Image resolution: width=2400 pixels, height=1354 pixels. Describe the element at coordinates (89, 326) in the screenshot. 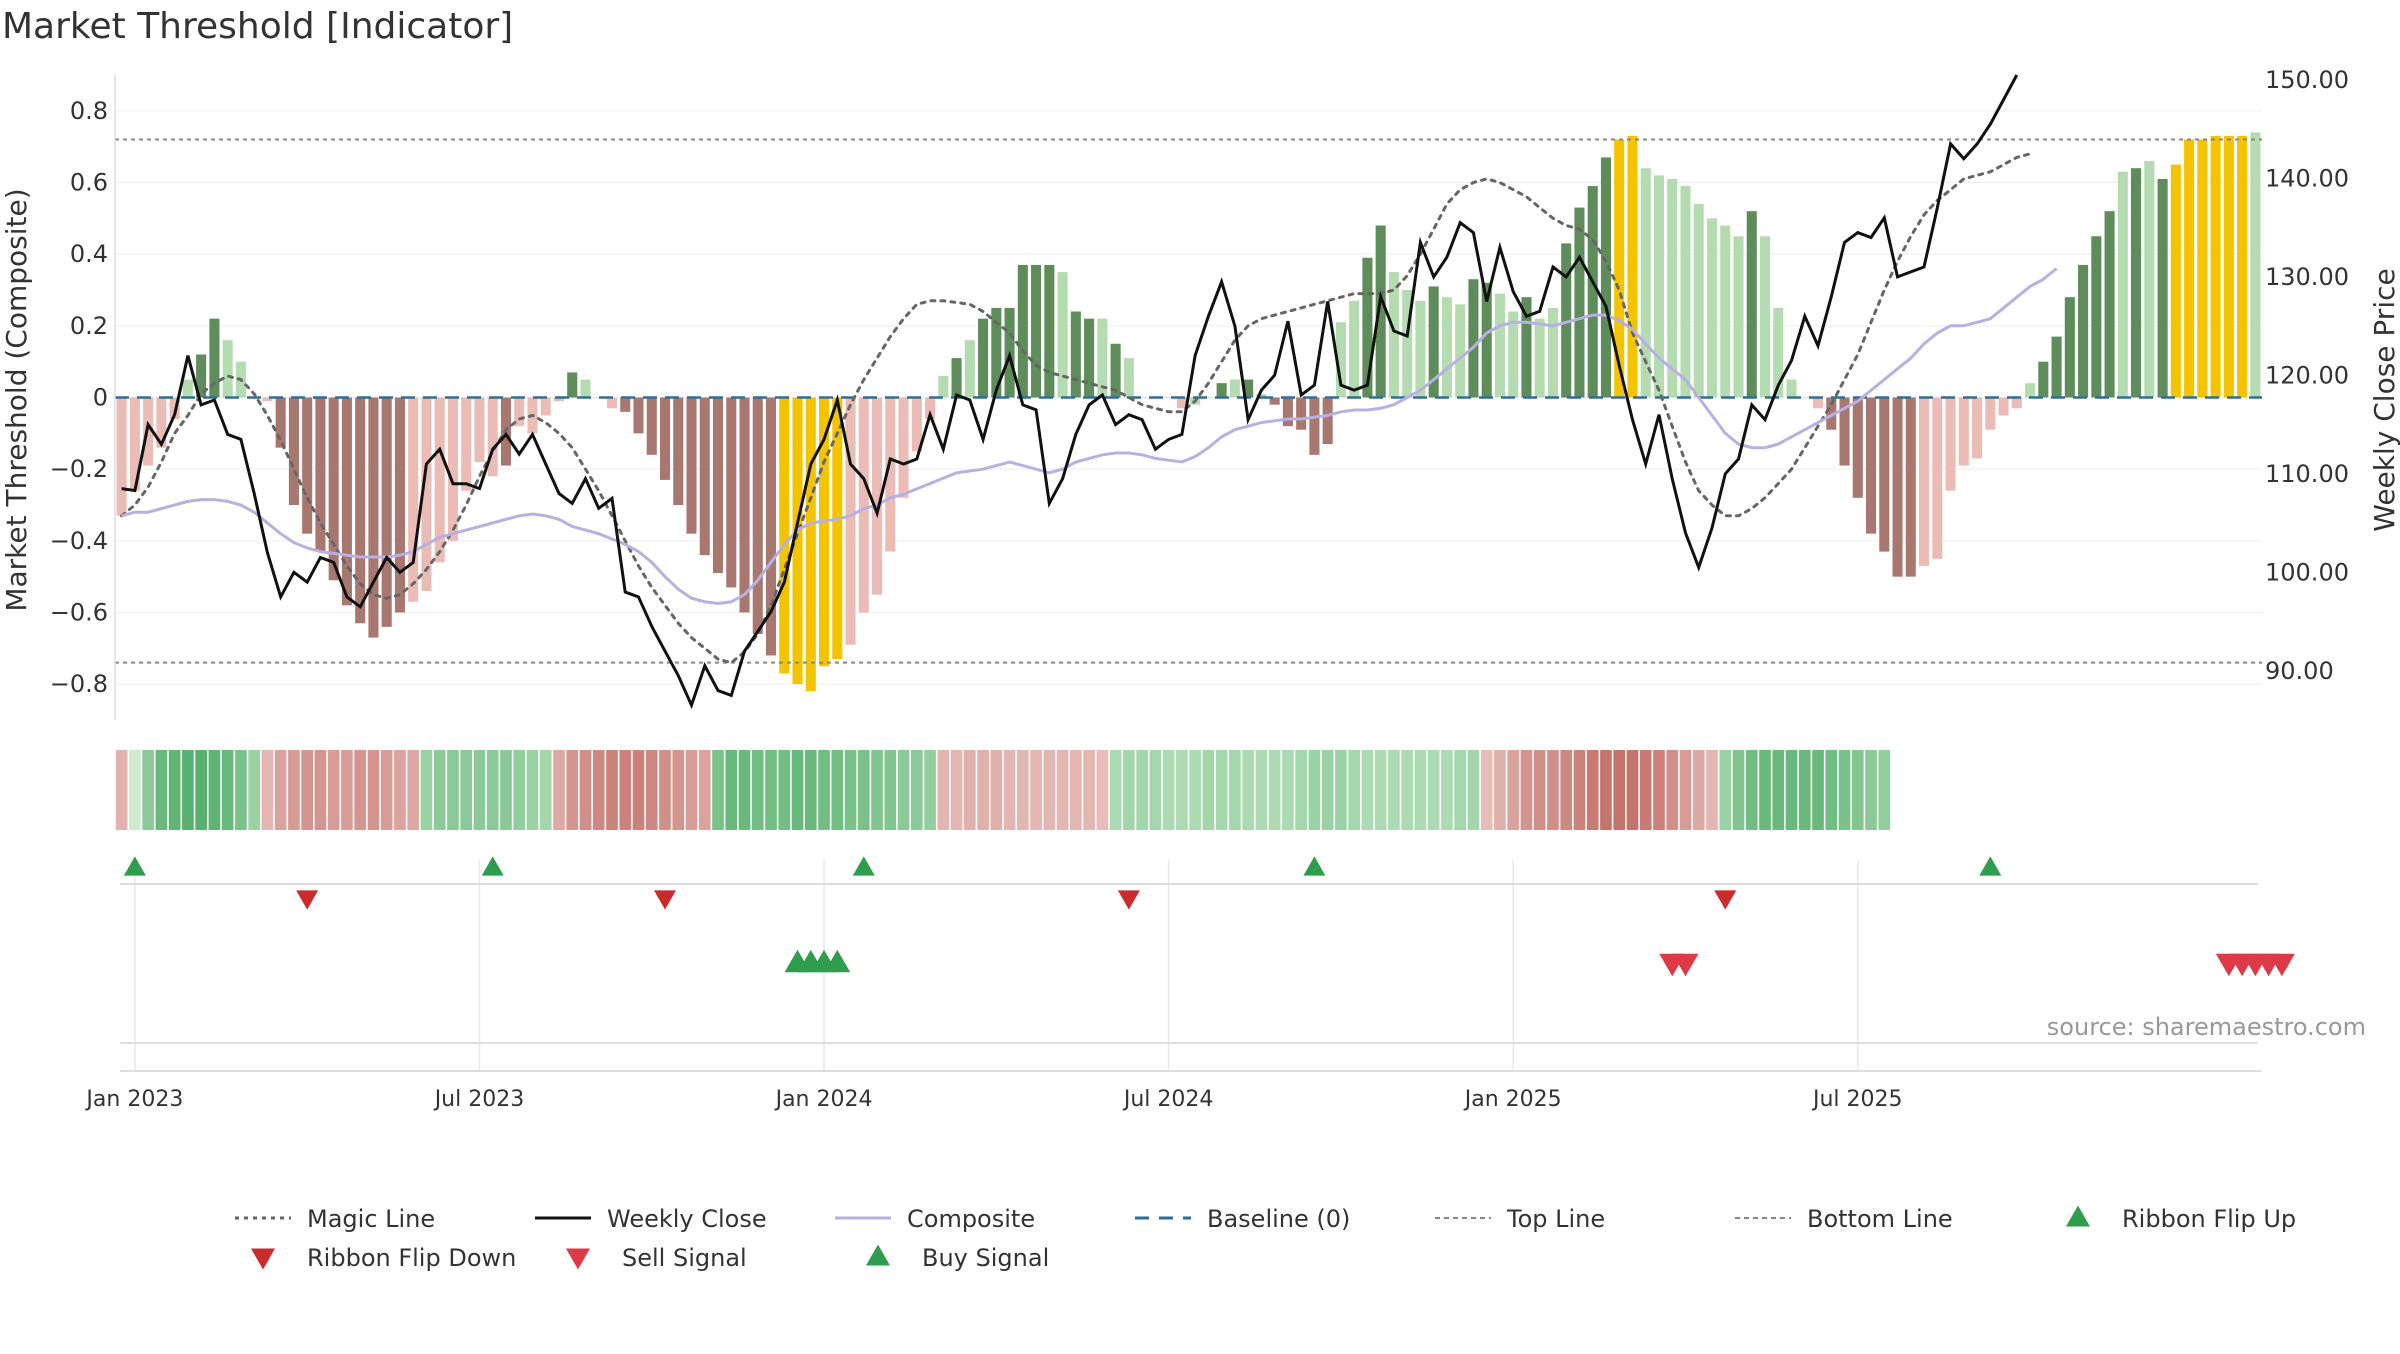

I see `y-tick-label: 0.2` at that location.